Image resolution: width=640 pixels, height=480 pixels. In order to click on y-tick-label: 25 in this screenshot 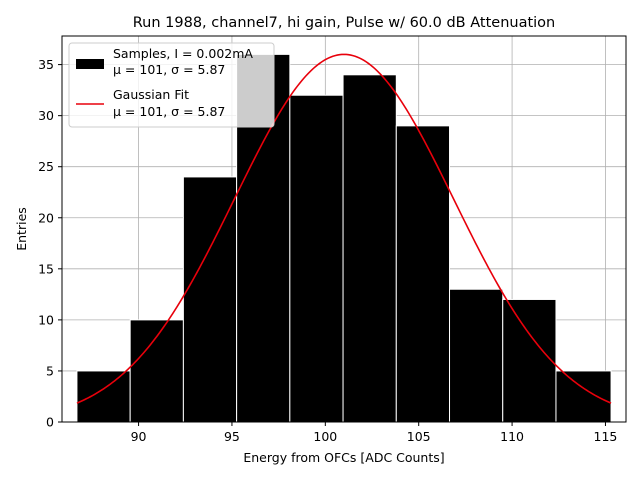, I will do `click(46, 166)`.